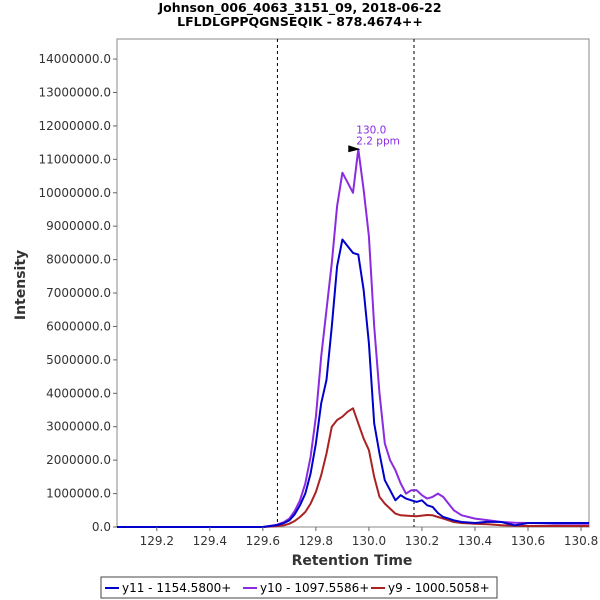 This screenshot has width=600, height=600. What do you see at coordinates (157, 541) in the screenshot?
I see `x-tick-label: 129.2` at bounding box center [157, 541].